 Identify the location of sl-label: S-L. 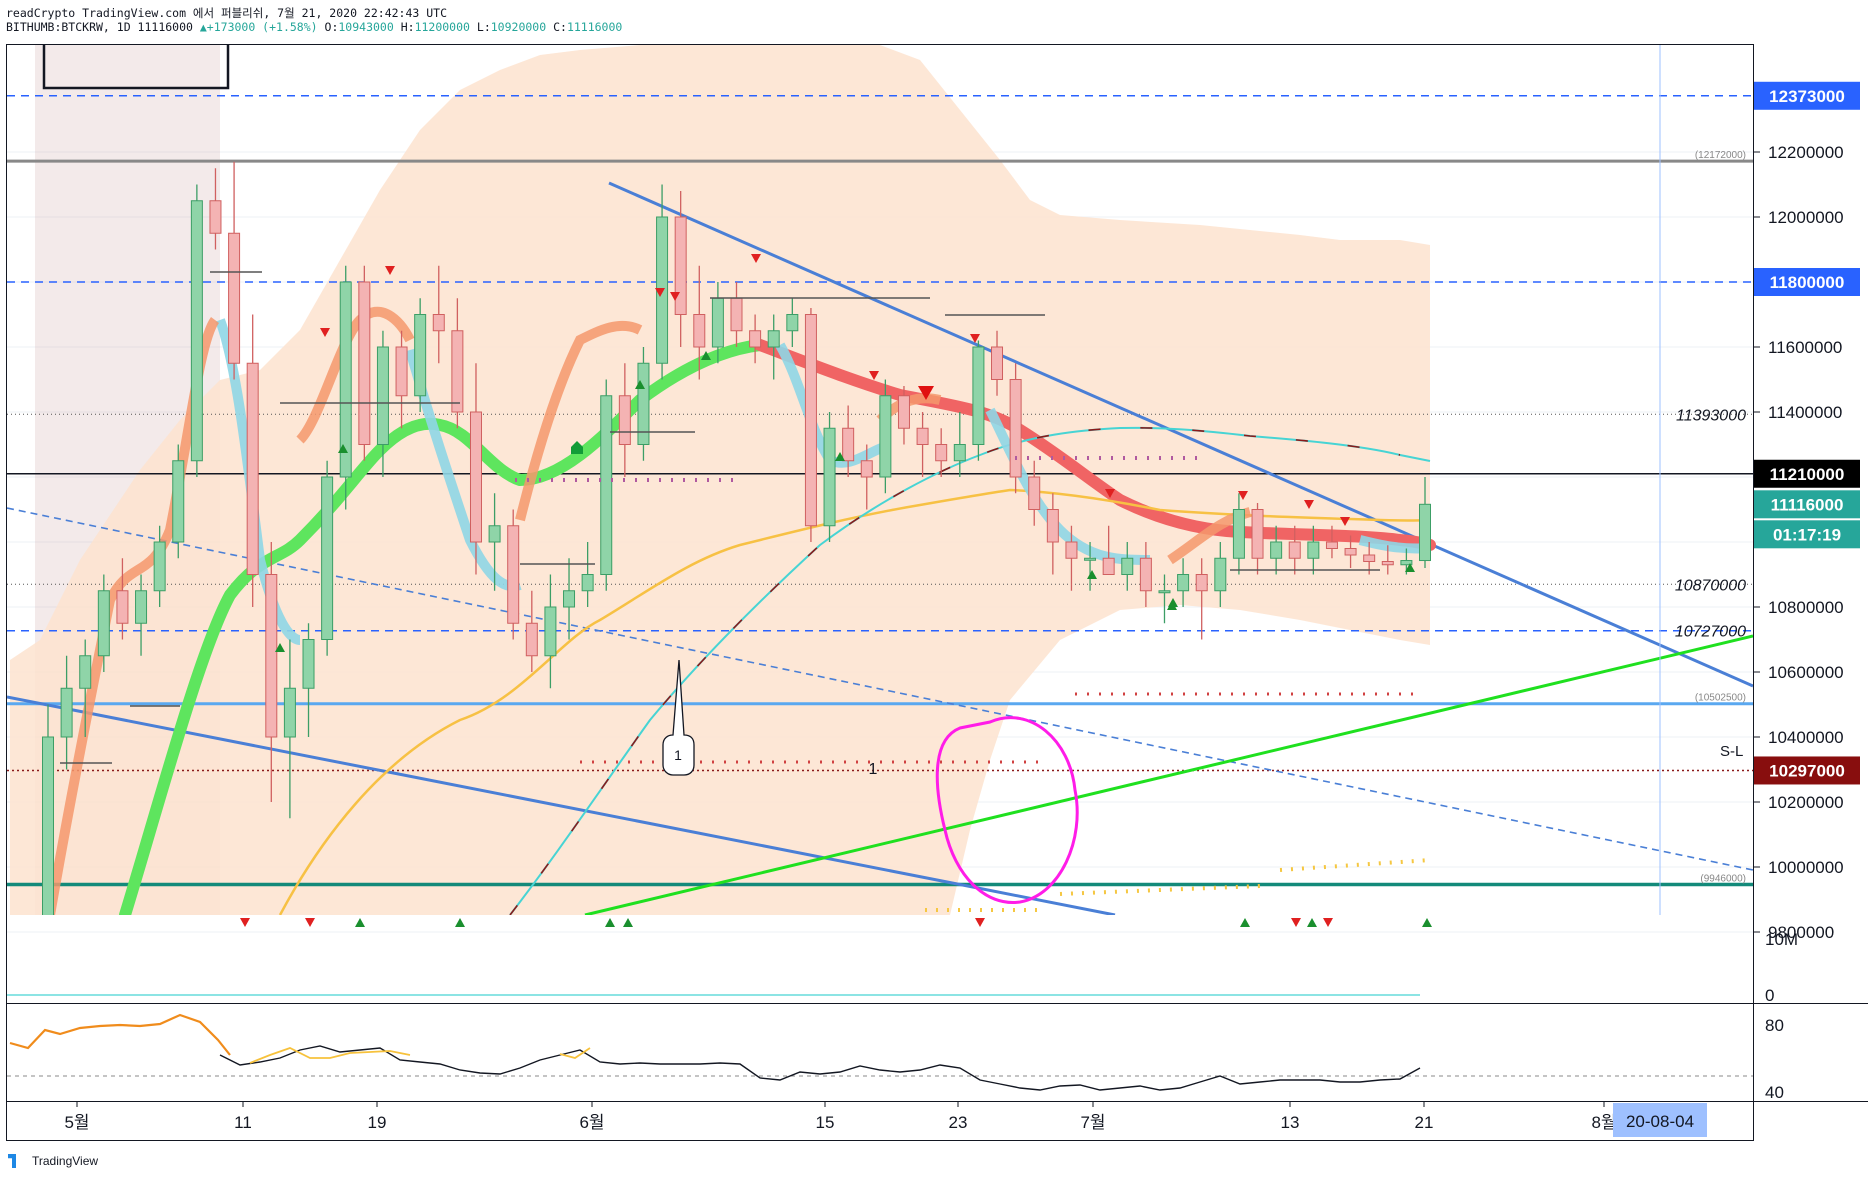
(1731, 751).